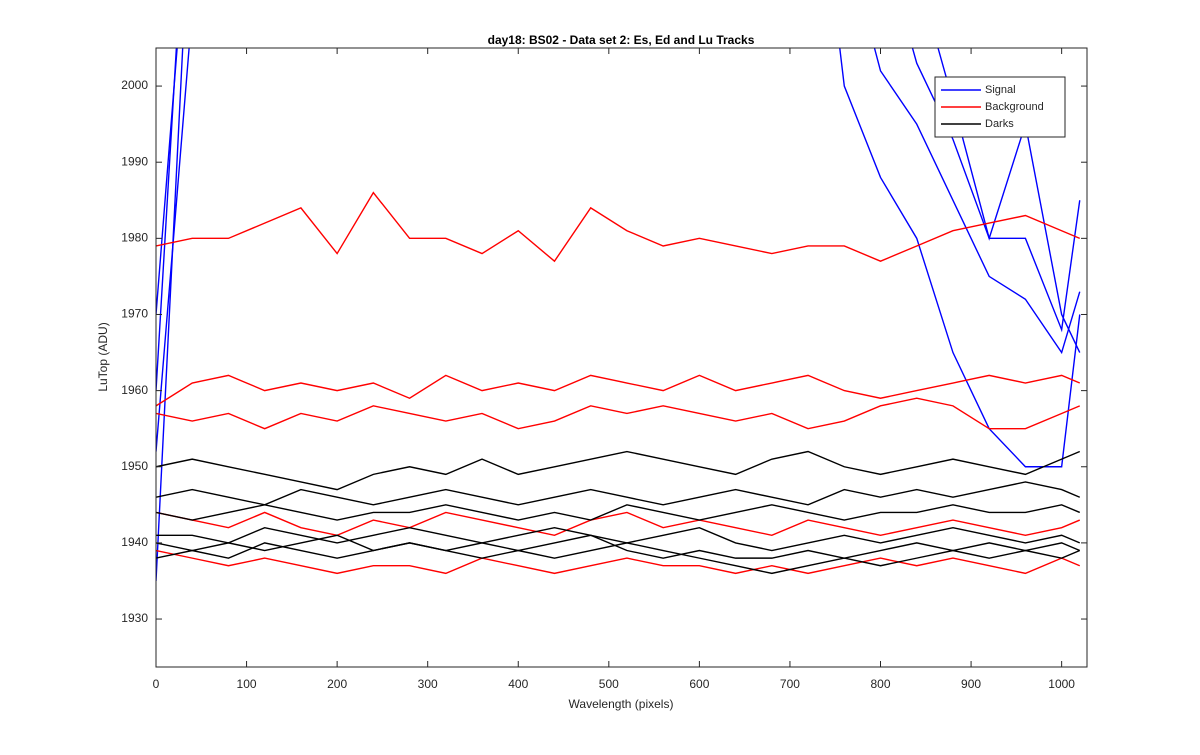  I want to click on x-axis-label: Wavelength (pixels), so click(621, 704).